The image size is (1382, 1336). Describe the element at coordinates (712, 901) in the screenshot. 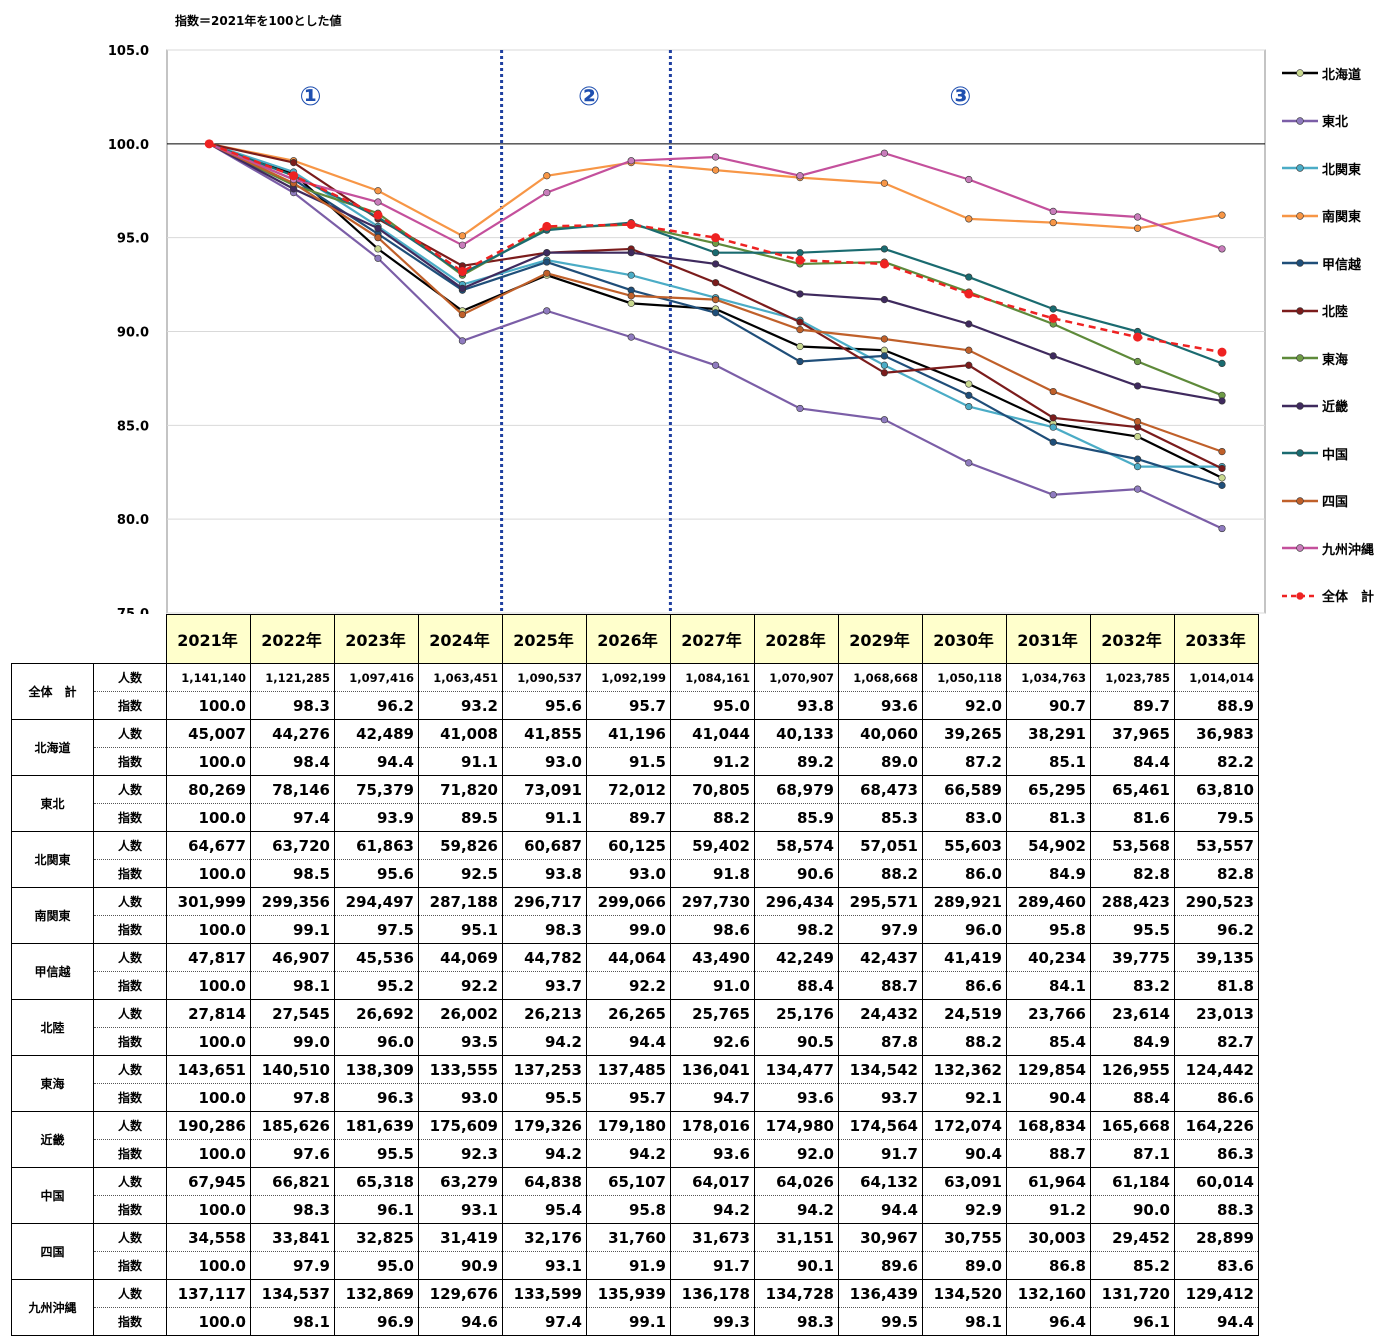

I see `people-cell: 297,730` at that location.